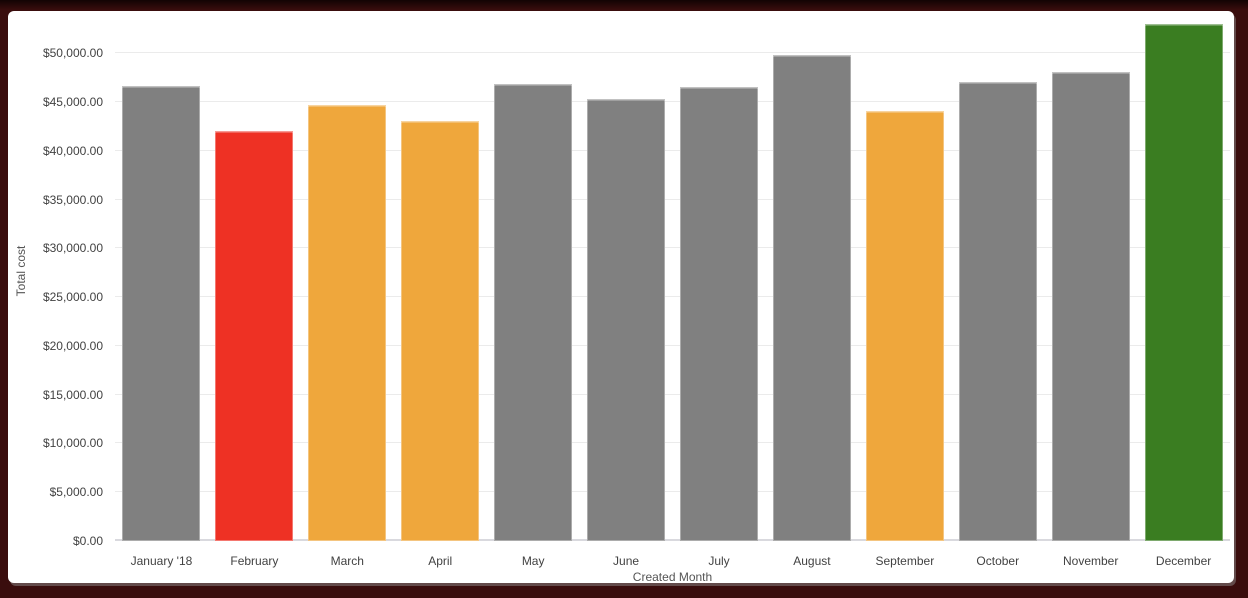  What do you see at coordinates (440, 561) in the screenshot?
I see `x-tick-label-april: April` at bounding box center [440, 561].